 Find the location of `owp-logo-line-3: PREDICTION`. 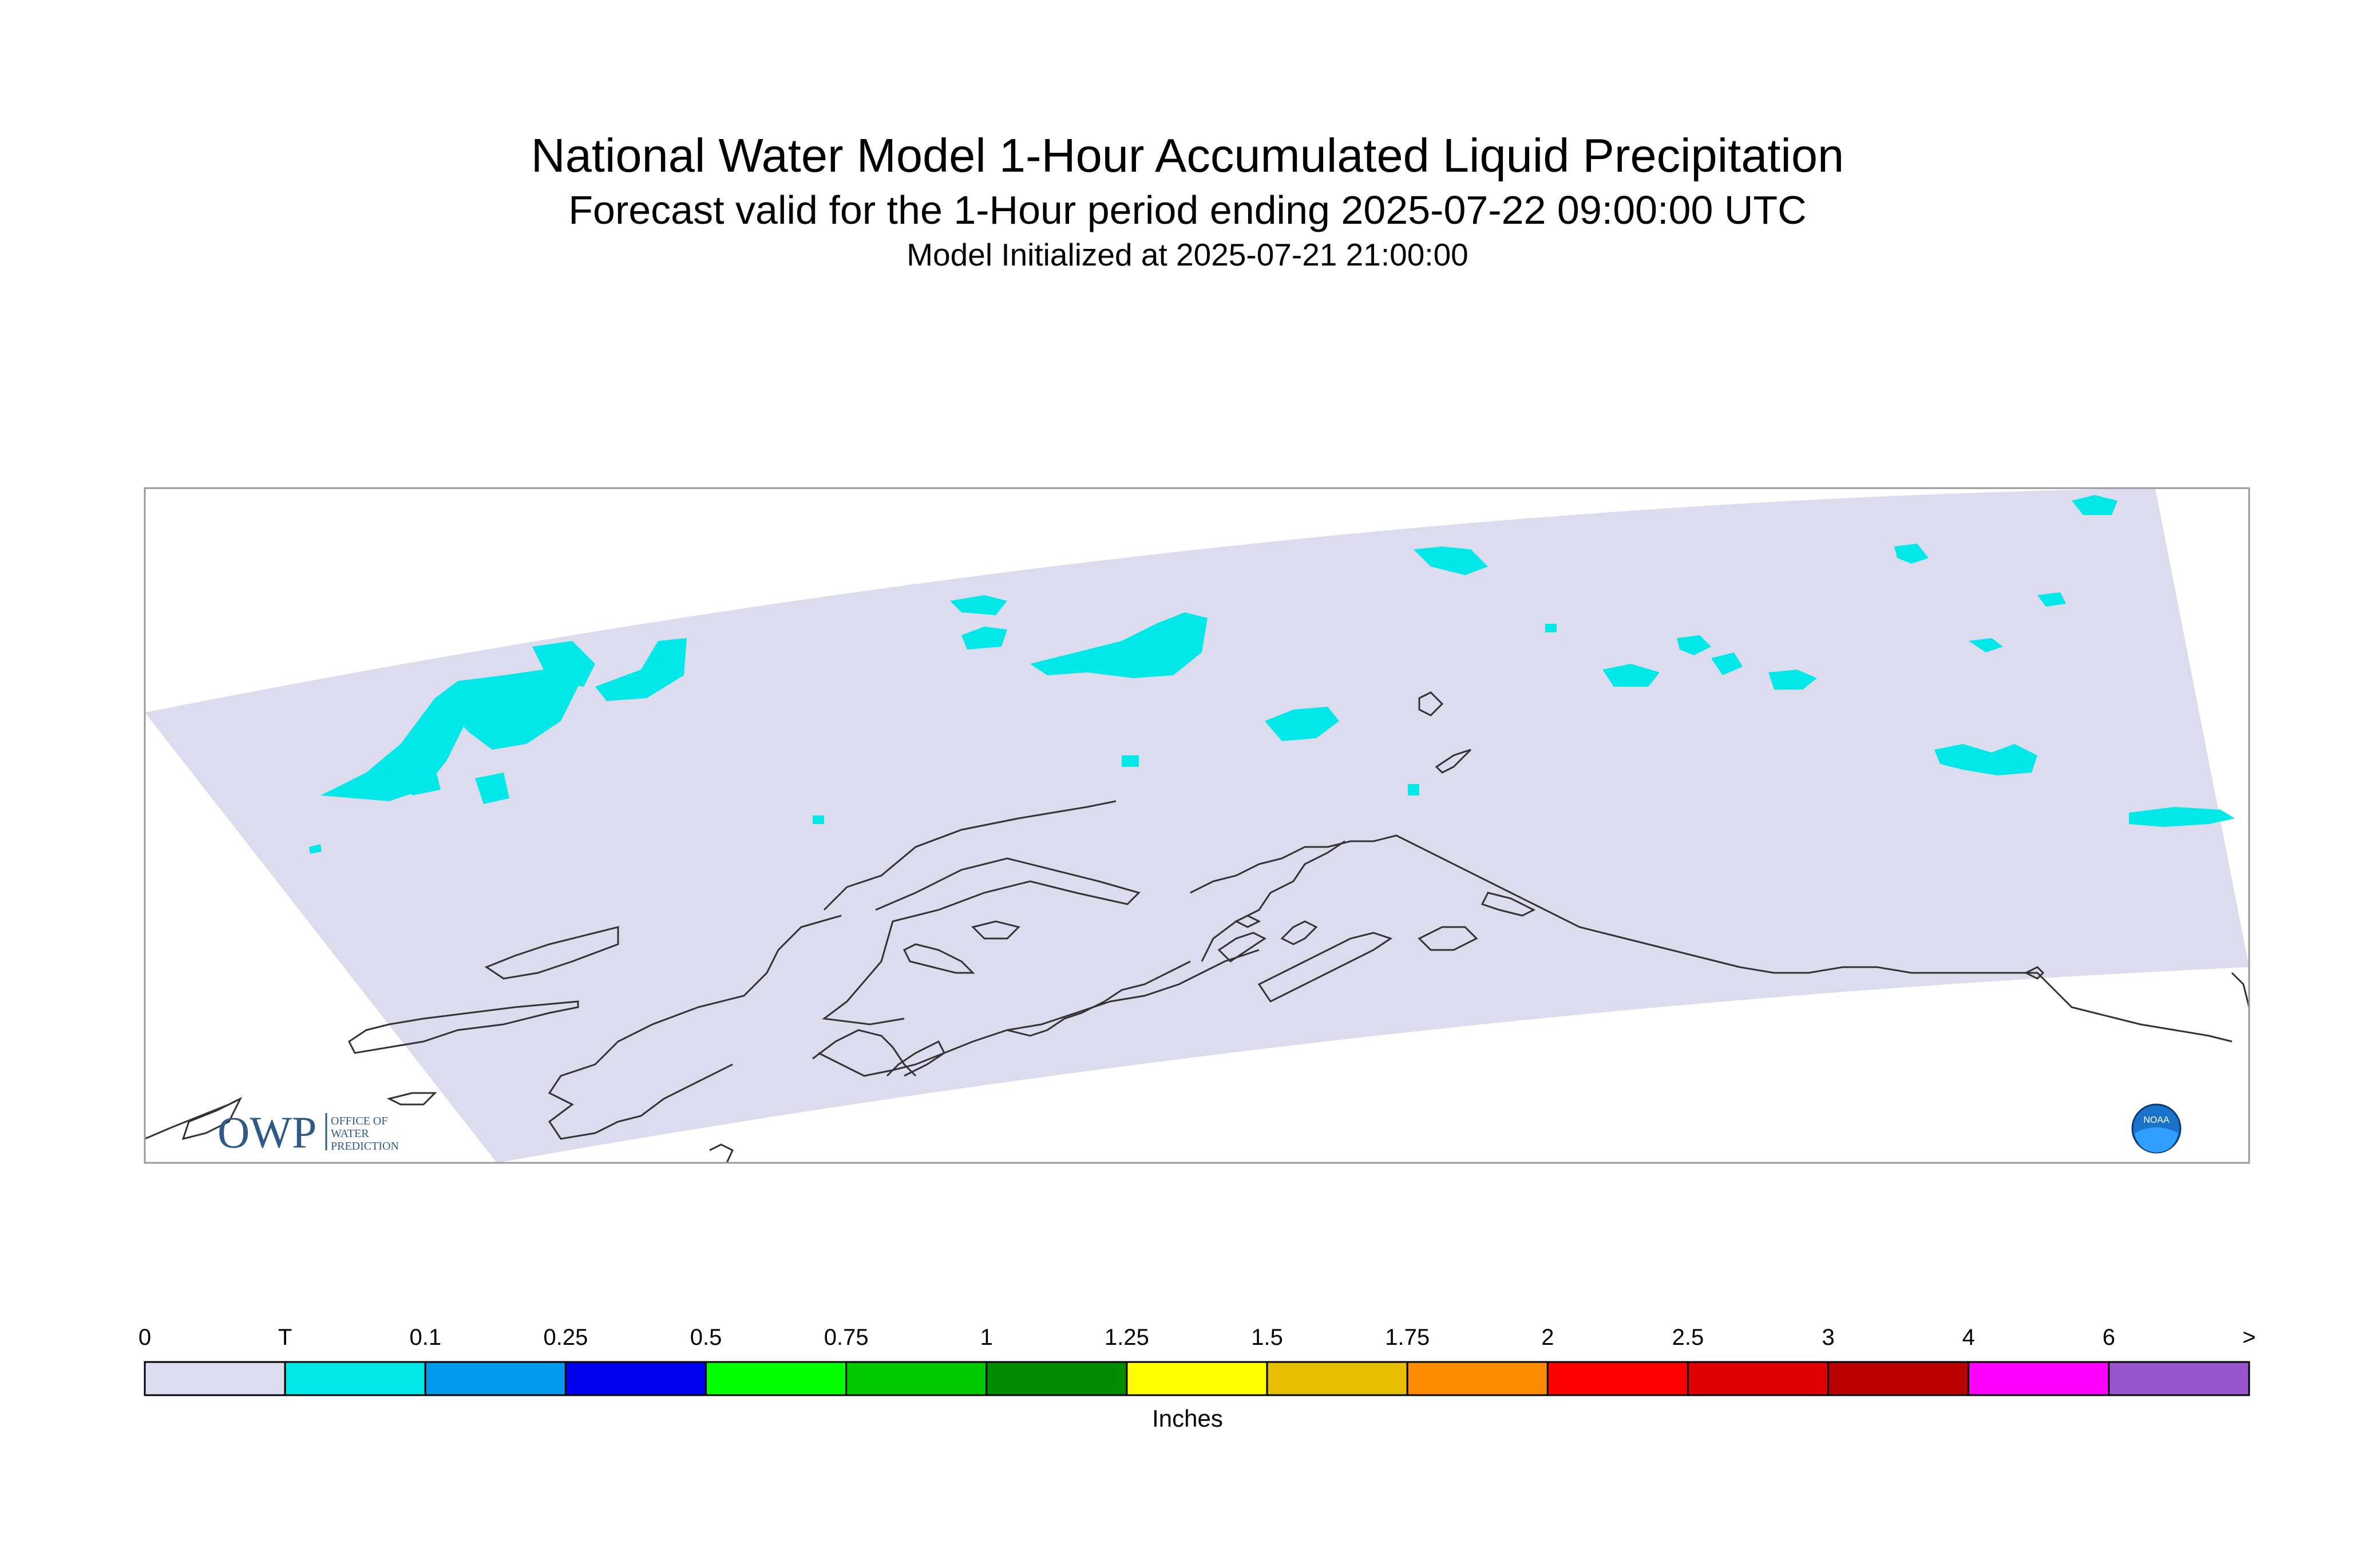

owp-logo-line-3: PREDICTION is located at coordinates (365, 1146).